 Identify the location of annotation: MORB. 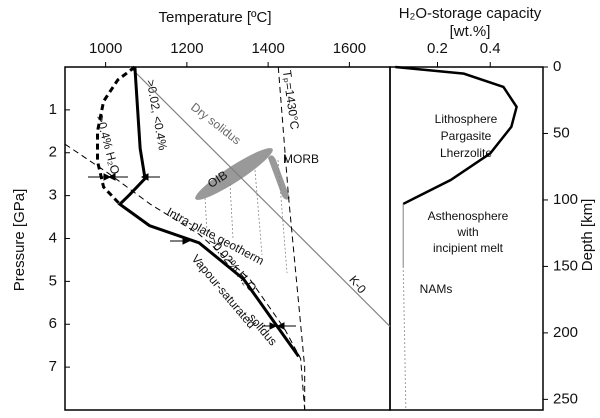
(301, 159).